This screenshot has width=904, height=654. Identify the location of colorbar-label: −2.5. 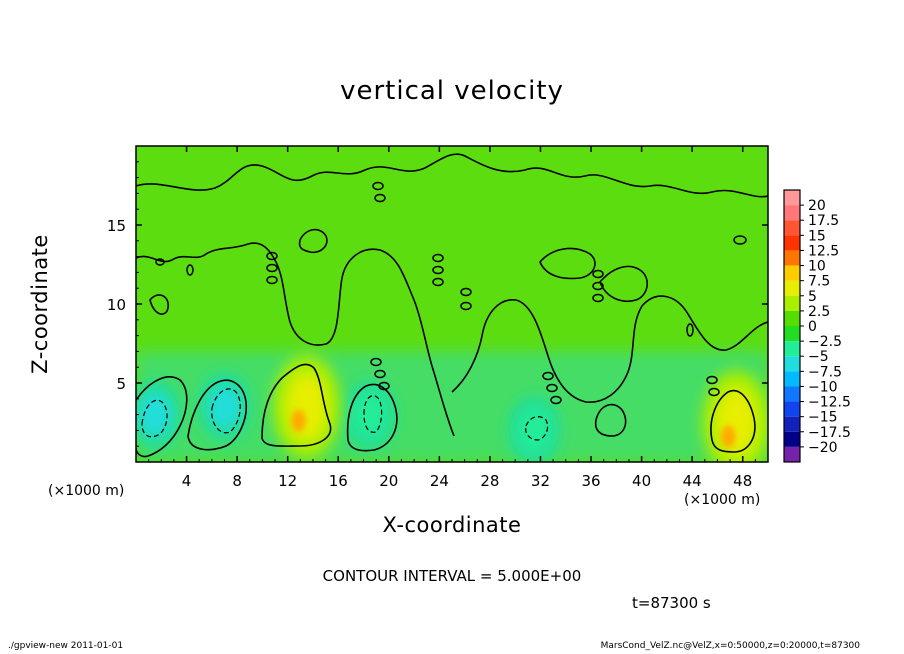
(825, 342).